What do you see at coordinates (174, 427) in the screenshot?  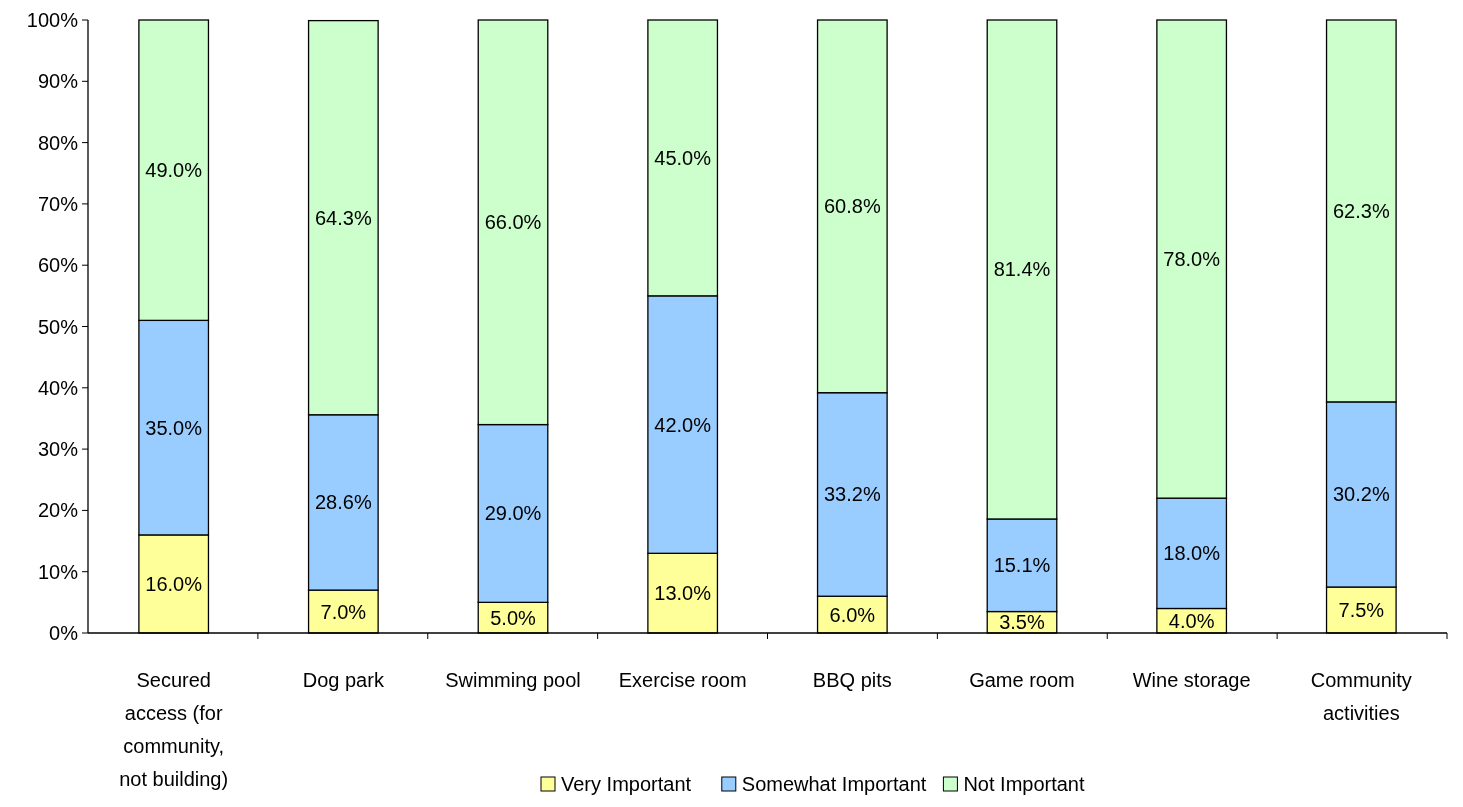 I see `data-label: 35.0%` at bounding box center [174, 427].